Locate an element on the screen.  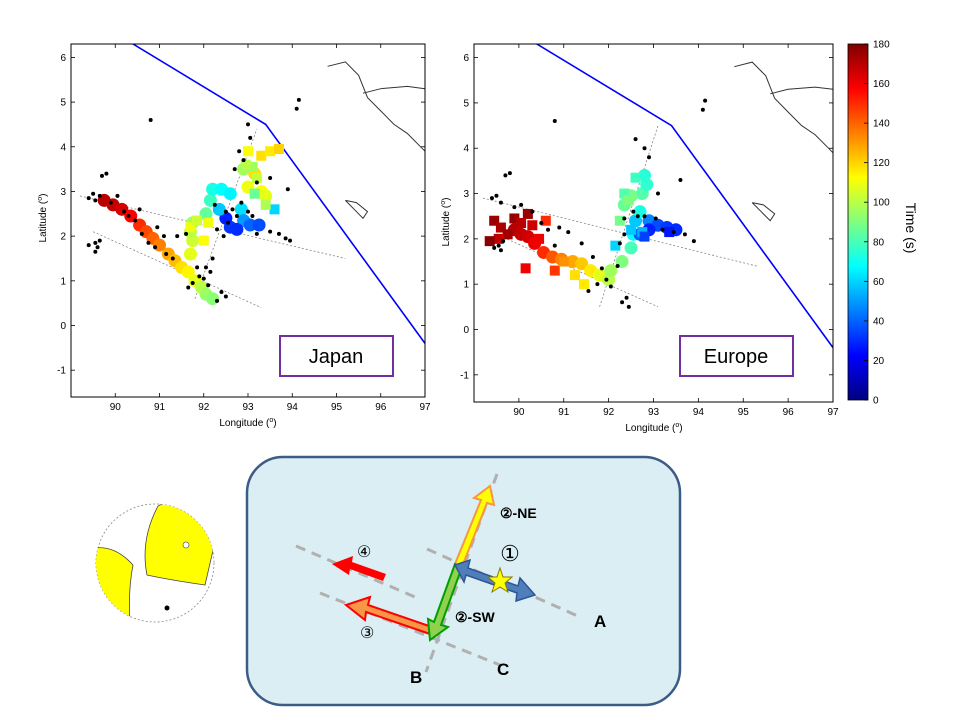
japan-xtick-label: 93 is located at coordinates (248, 407).